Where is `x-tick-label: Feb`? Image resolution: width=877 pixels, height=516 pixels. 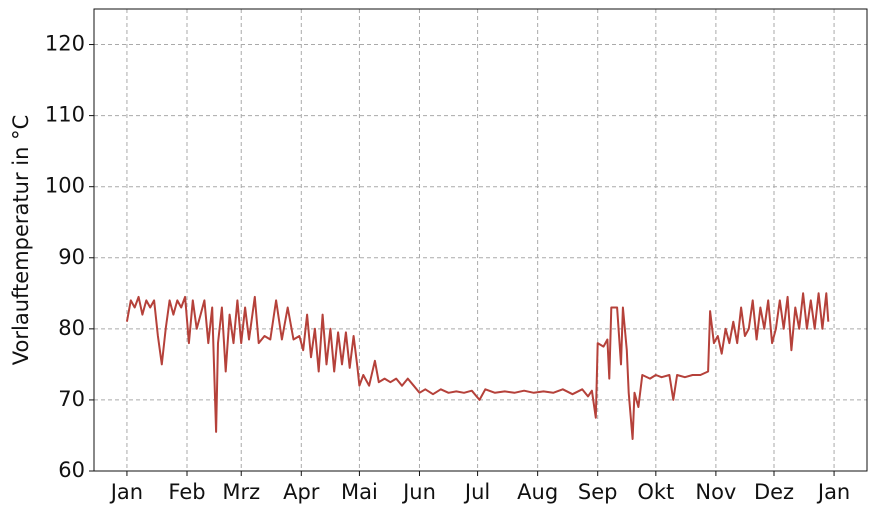 x-tick-label: Feb is located at coordinates (186, 492).